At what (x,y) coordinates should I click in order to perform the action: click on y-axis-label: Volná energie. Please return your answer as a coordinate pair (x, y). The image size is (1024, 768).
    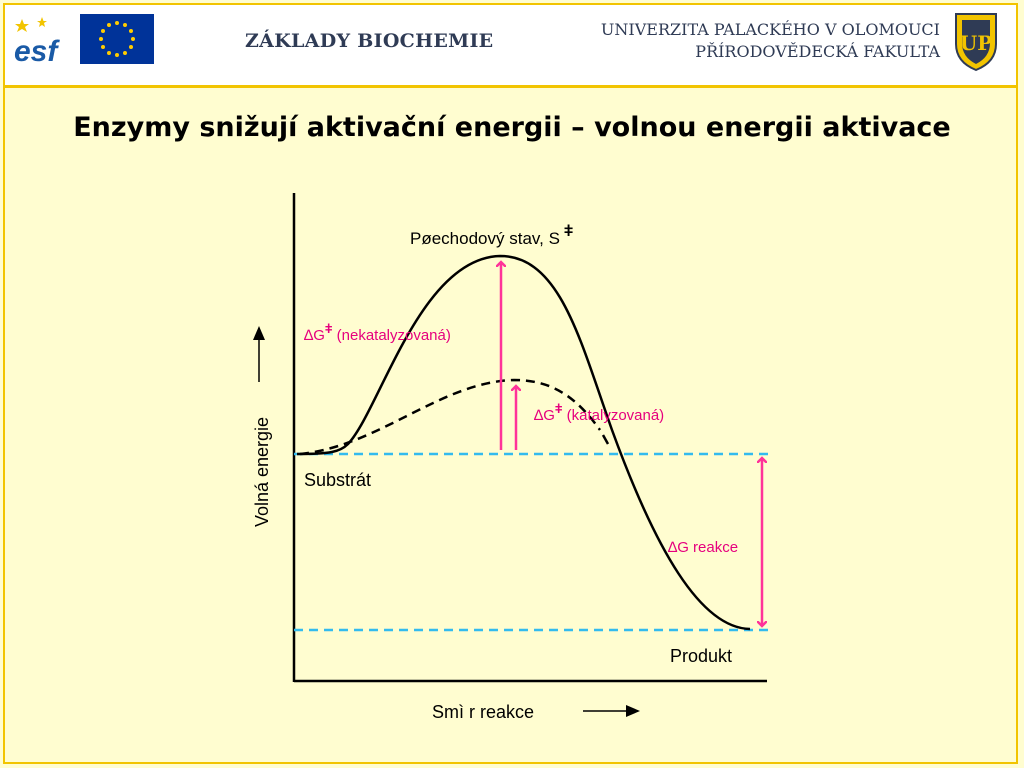
    Looking at the image, I should click on (262, 472).